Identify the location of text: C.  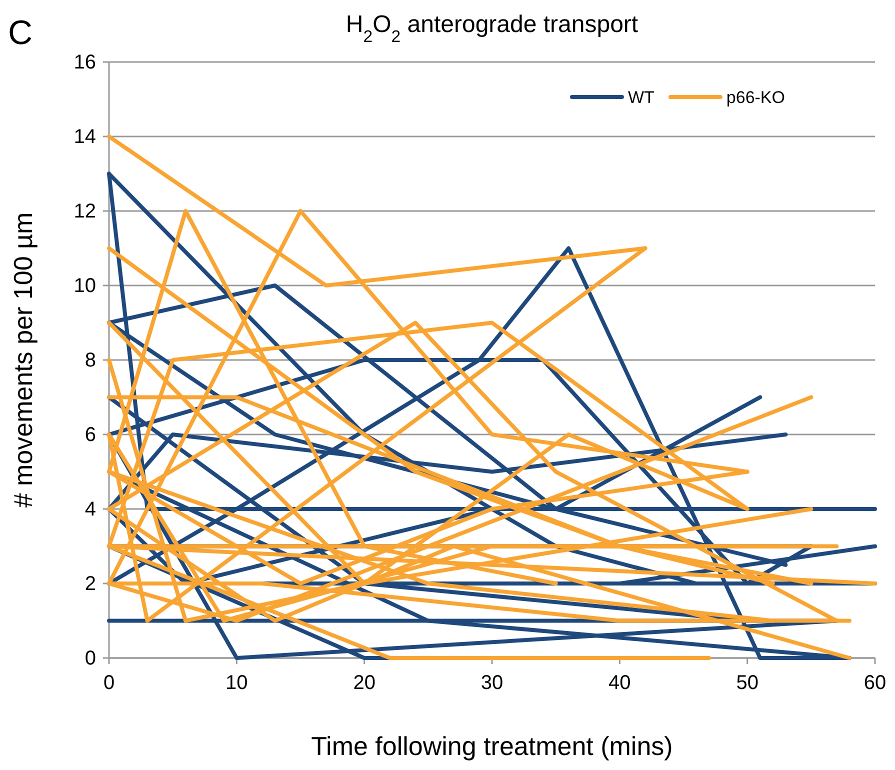
(20, 33).